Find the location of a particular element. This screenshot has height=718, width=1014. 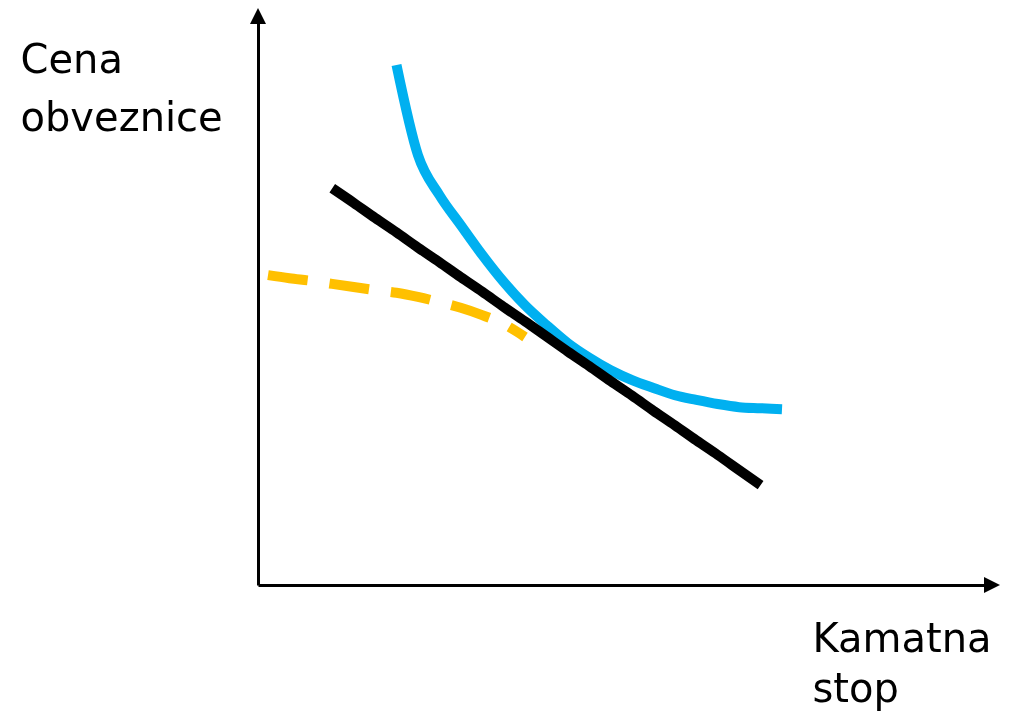

x-axis-title: Kamatna stop is located at coordinates (902, 662).